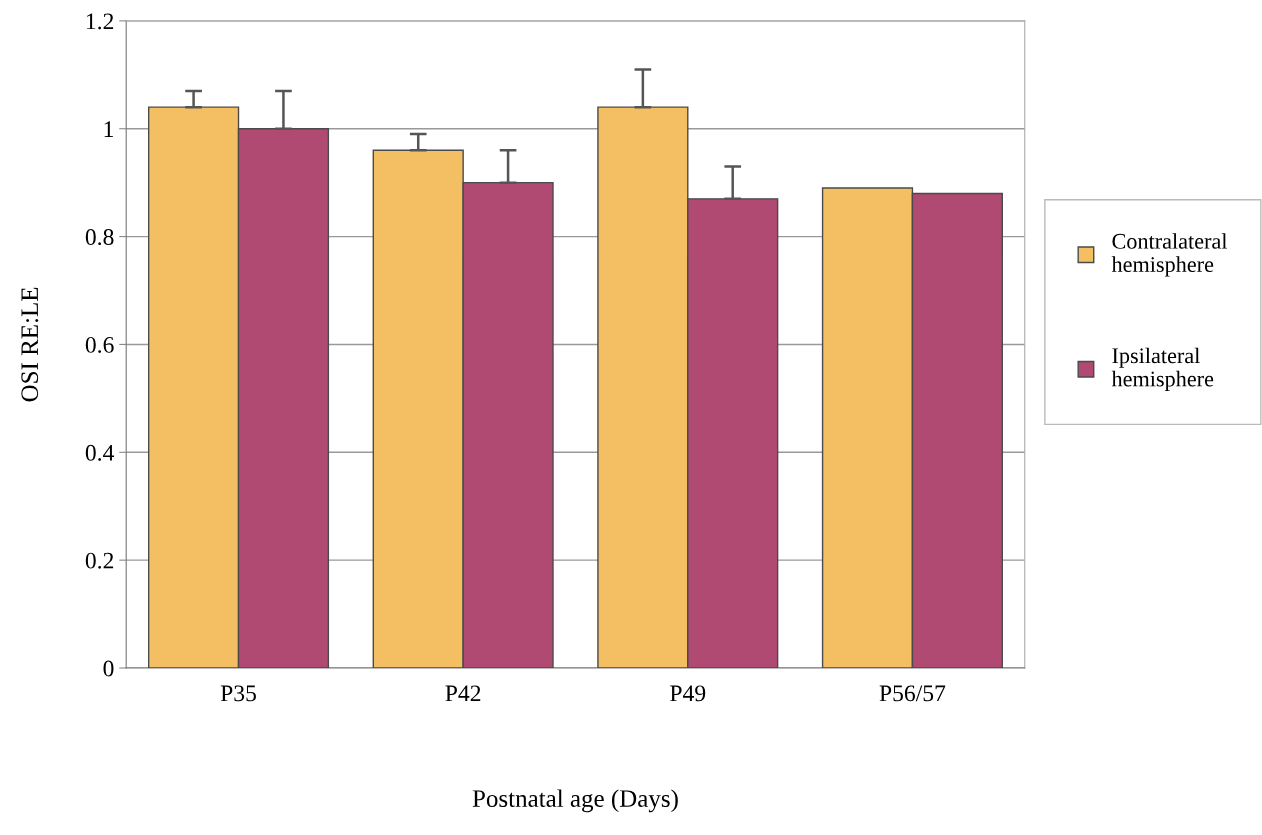  Describe the element at coordinates (108, 668) in the screenshot. I see `y-tick-label: 0` at that location.